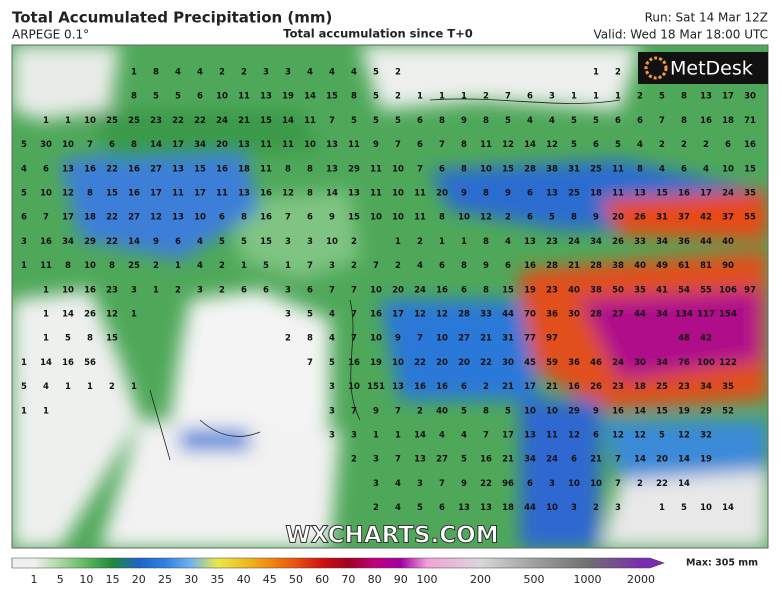 The image size is (782, 604). I want to click on map-value: 55, so click(750, 218).